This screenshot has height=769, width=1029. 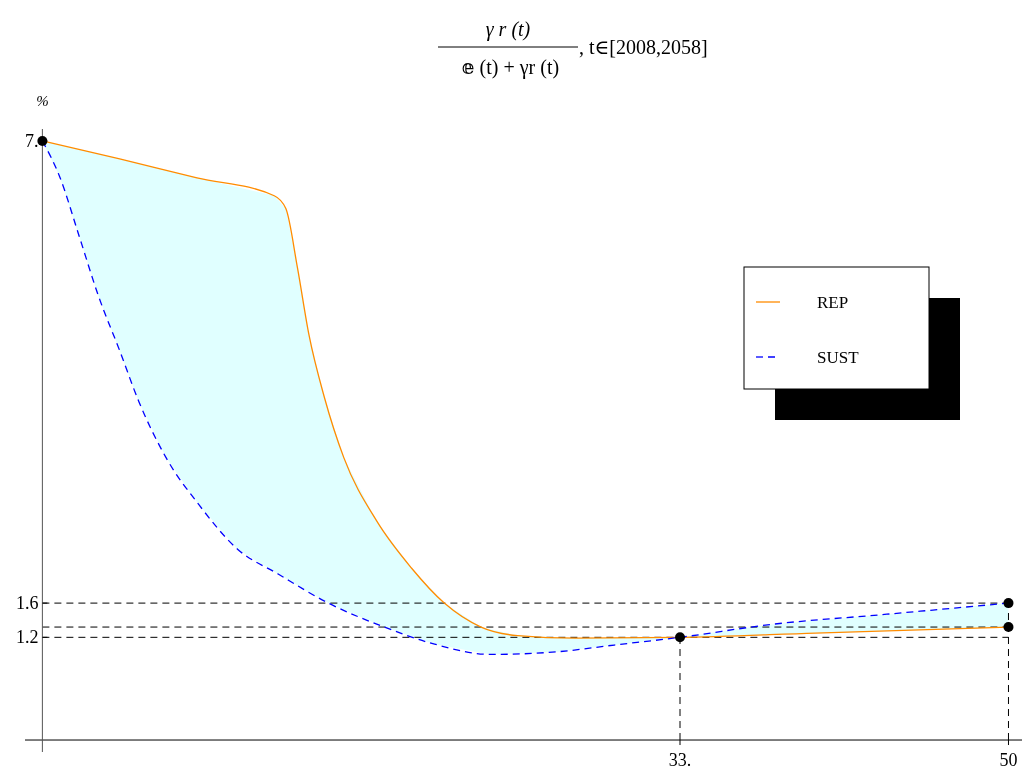 What do you see at coordinates (27, 603) in the screenshot?
I see `y-tick-label: 1.6` at bounding box center [27, 603].